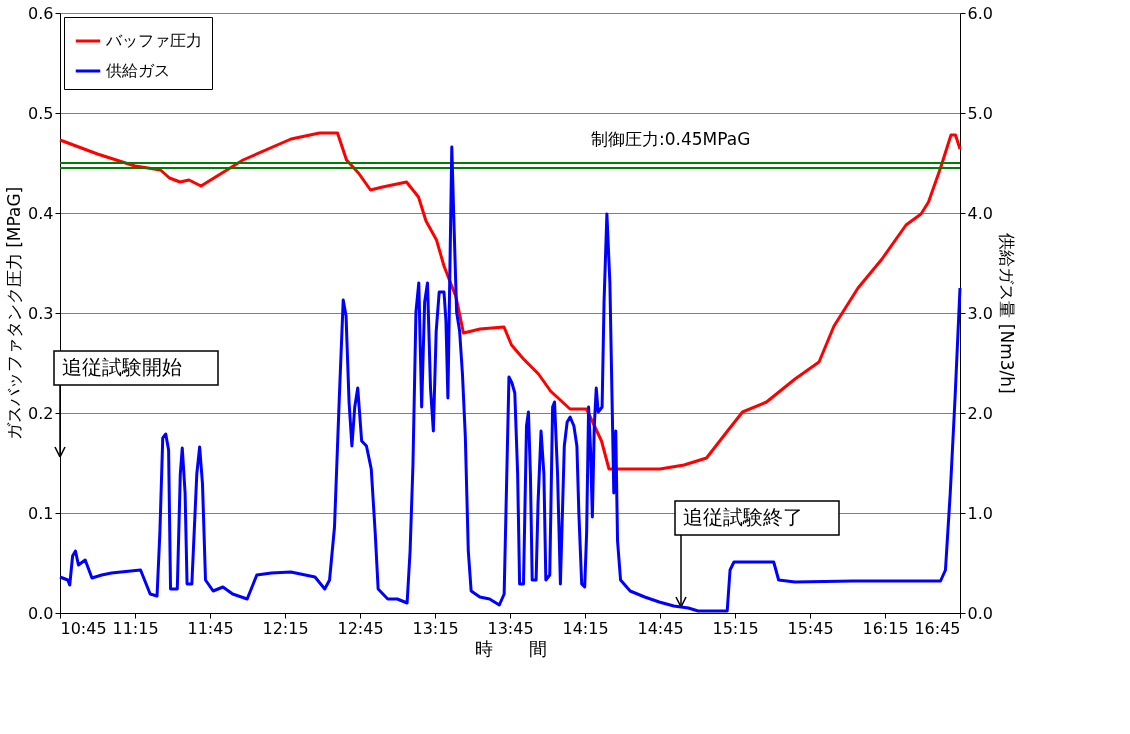  Describe the element at coordinates (153, 40) in the screenshot. I see `legend-label: バッファ圧力` at that location.